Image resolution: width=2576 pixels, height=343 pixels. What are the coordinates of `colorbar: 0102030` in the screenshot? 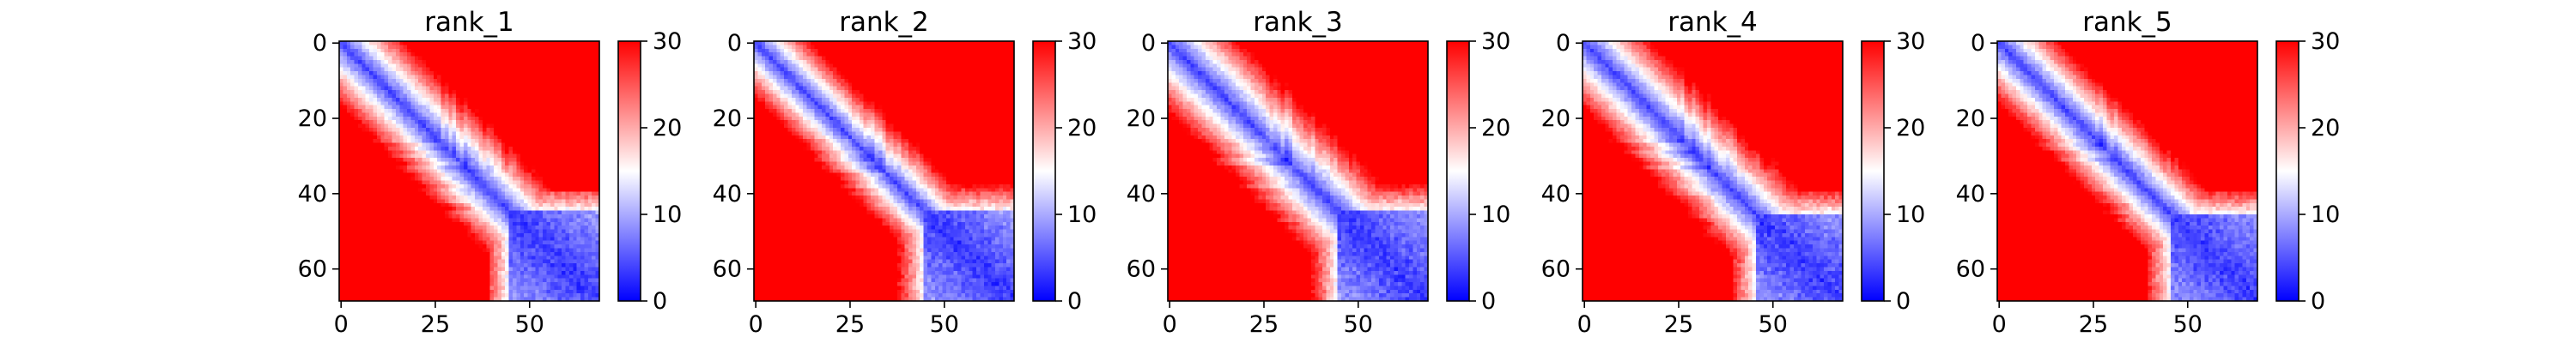 It's located at (650, 171).